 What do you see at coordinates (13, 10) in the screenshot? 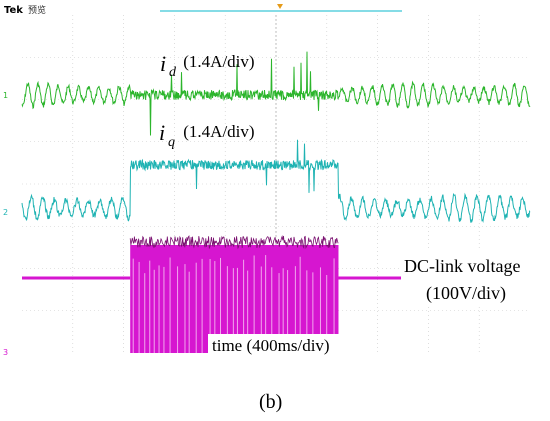
I see `brand-label: Tek` at bounding box center [13, 10].